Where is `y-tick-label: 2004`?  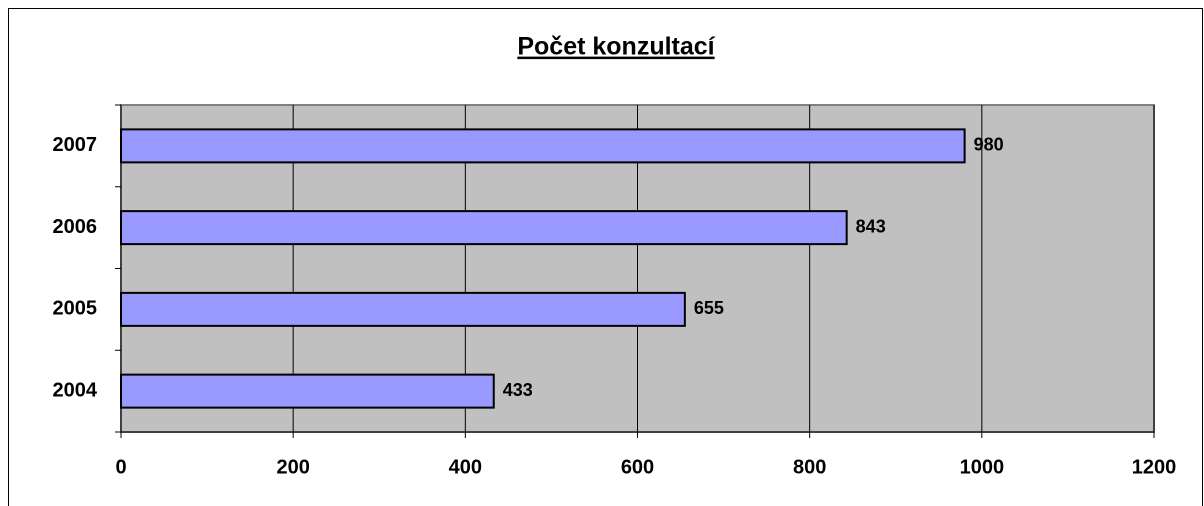 y-tick-label: 2004 is located at coordinates (75, 390).